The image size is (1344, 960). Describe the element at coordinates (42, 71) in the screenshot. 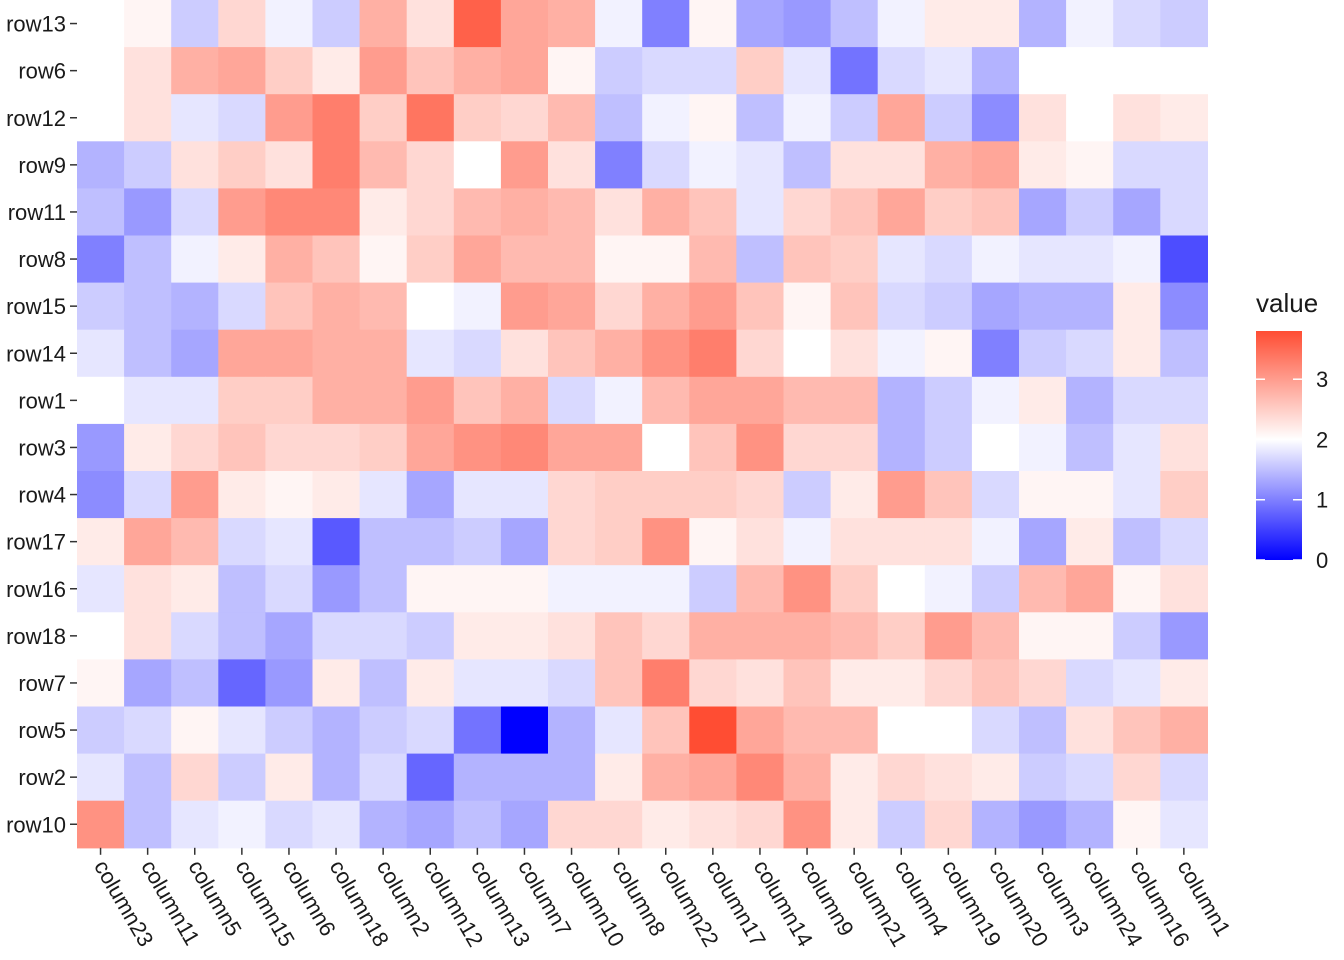

I see `row-label: row6` at that location.